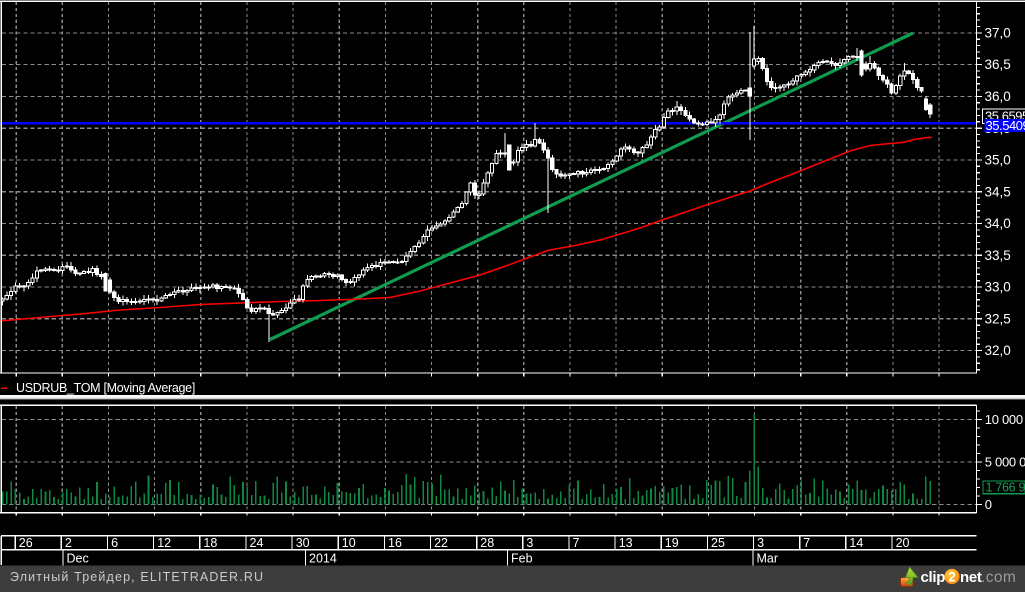  Describe the element at coordinates (998, 191) in the screenshot. I see `svg-text: 34,5` at that location.